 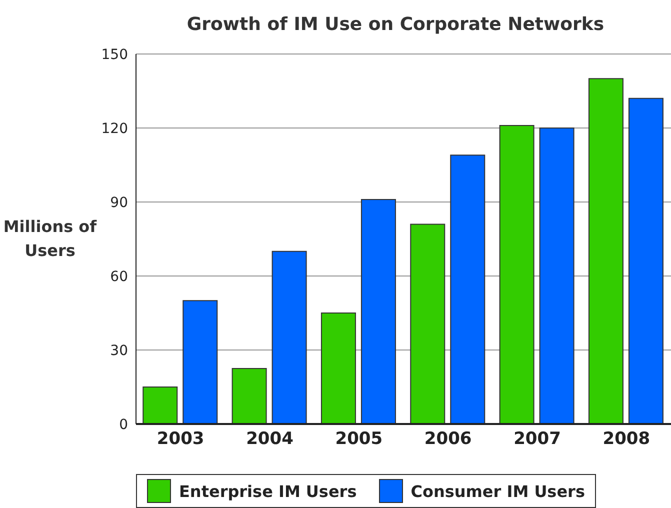 What do you see at coordinates (114, 54) in the screenshot?
I see `y-tick-label: 150` at bounding box center [114, 54].